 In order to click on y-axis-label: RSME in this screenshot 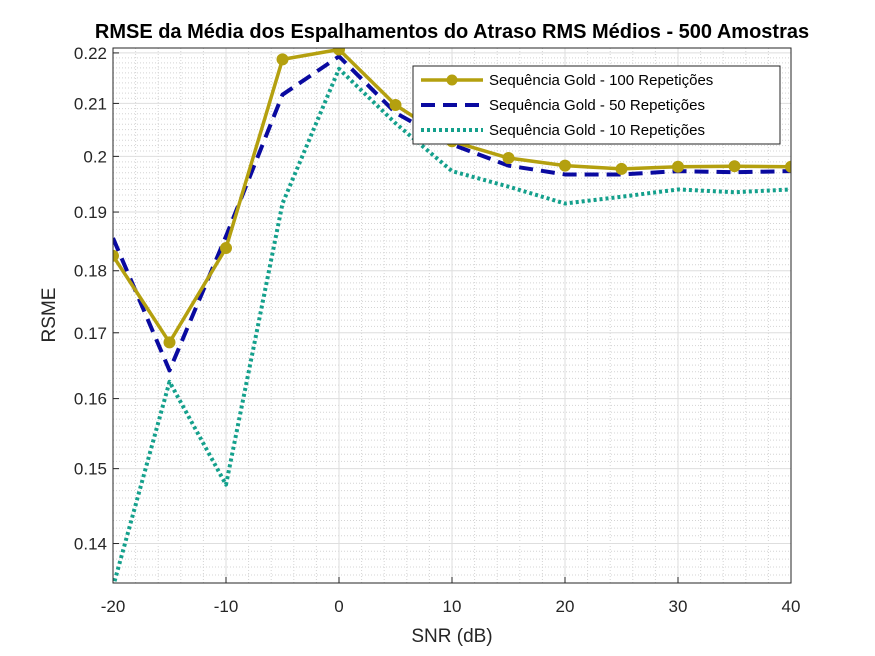, I will do `click(49, 315)`.